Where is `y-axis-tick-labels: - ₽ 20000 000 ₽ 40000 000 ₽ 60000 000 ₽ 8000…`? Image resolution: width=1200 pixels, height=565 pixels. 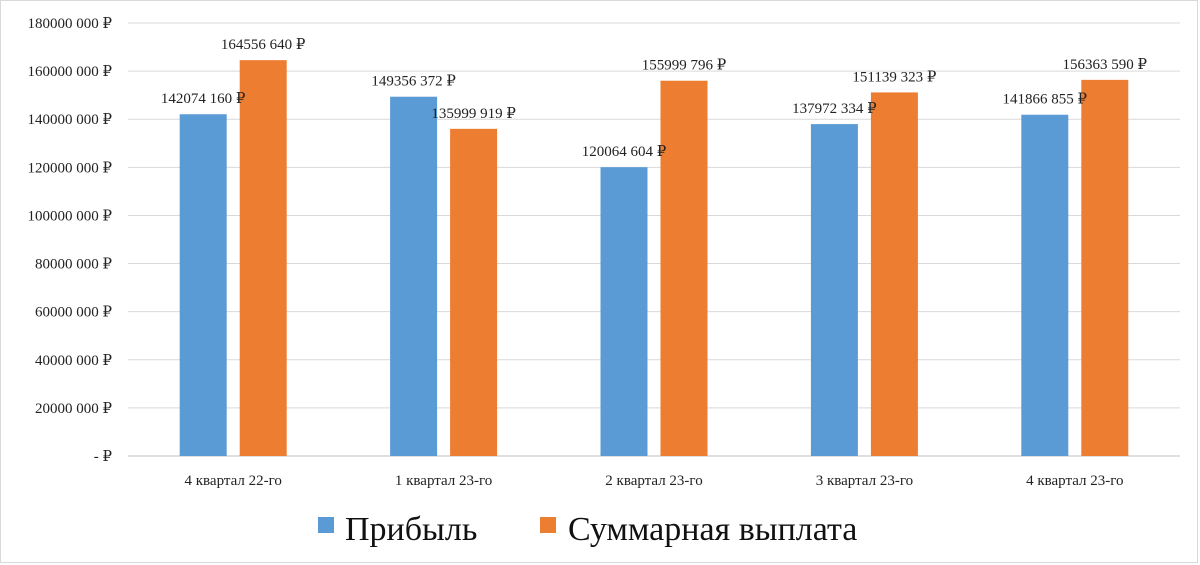 y-axis-tick-labels: - ₽ 20000 000 ₽ 40000 000 ₽ 60000 000 ₽ 8000… is located at coordinates (69, 240).